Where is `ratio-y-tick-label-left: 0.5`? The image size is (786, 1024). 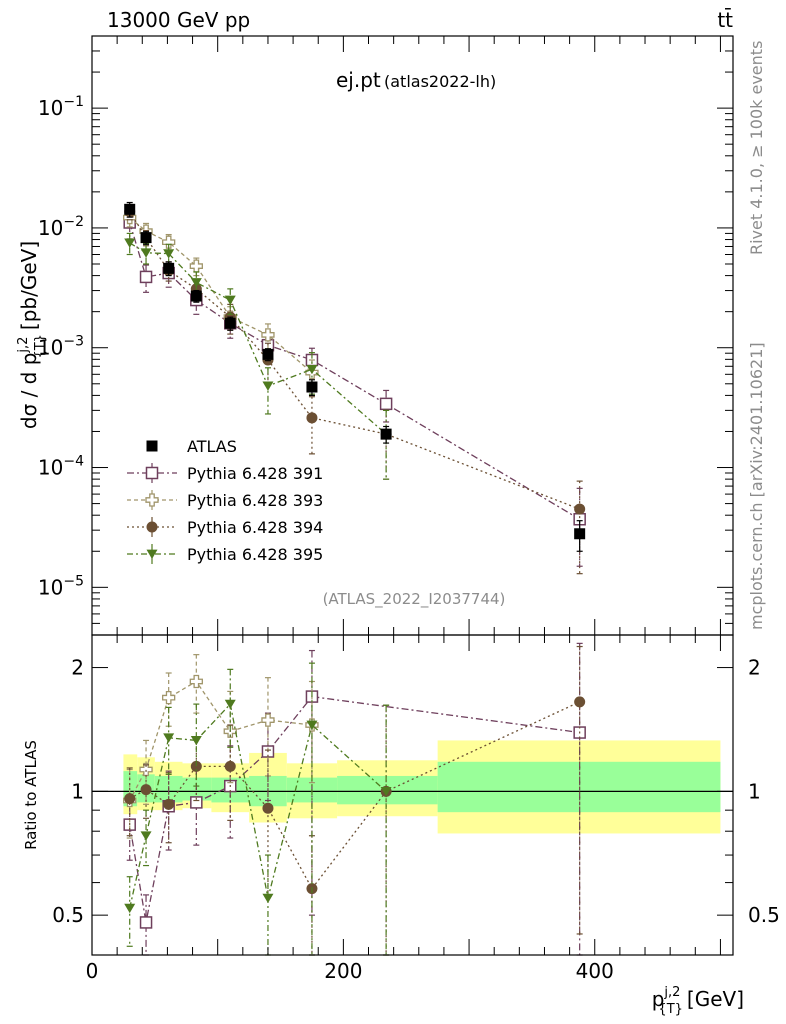
ratio-y-tick-label-left: 0.5 is located at coordinates (68, 915).